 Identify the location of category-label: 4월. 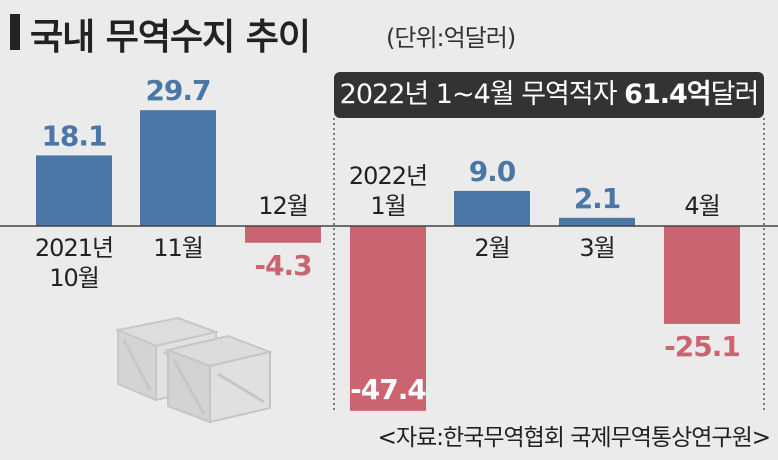
(701, 206).